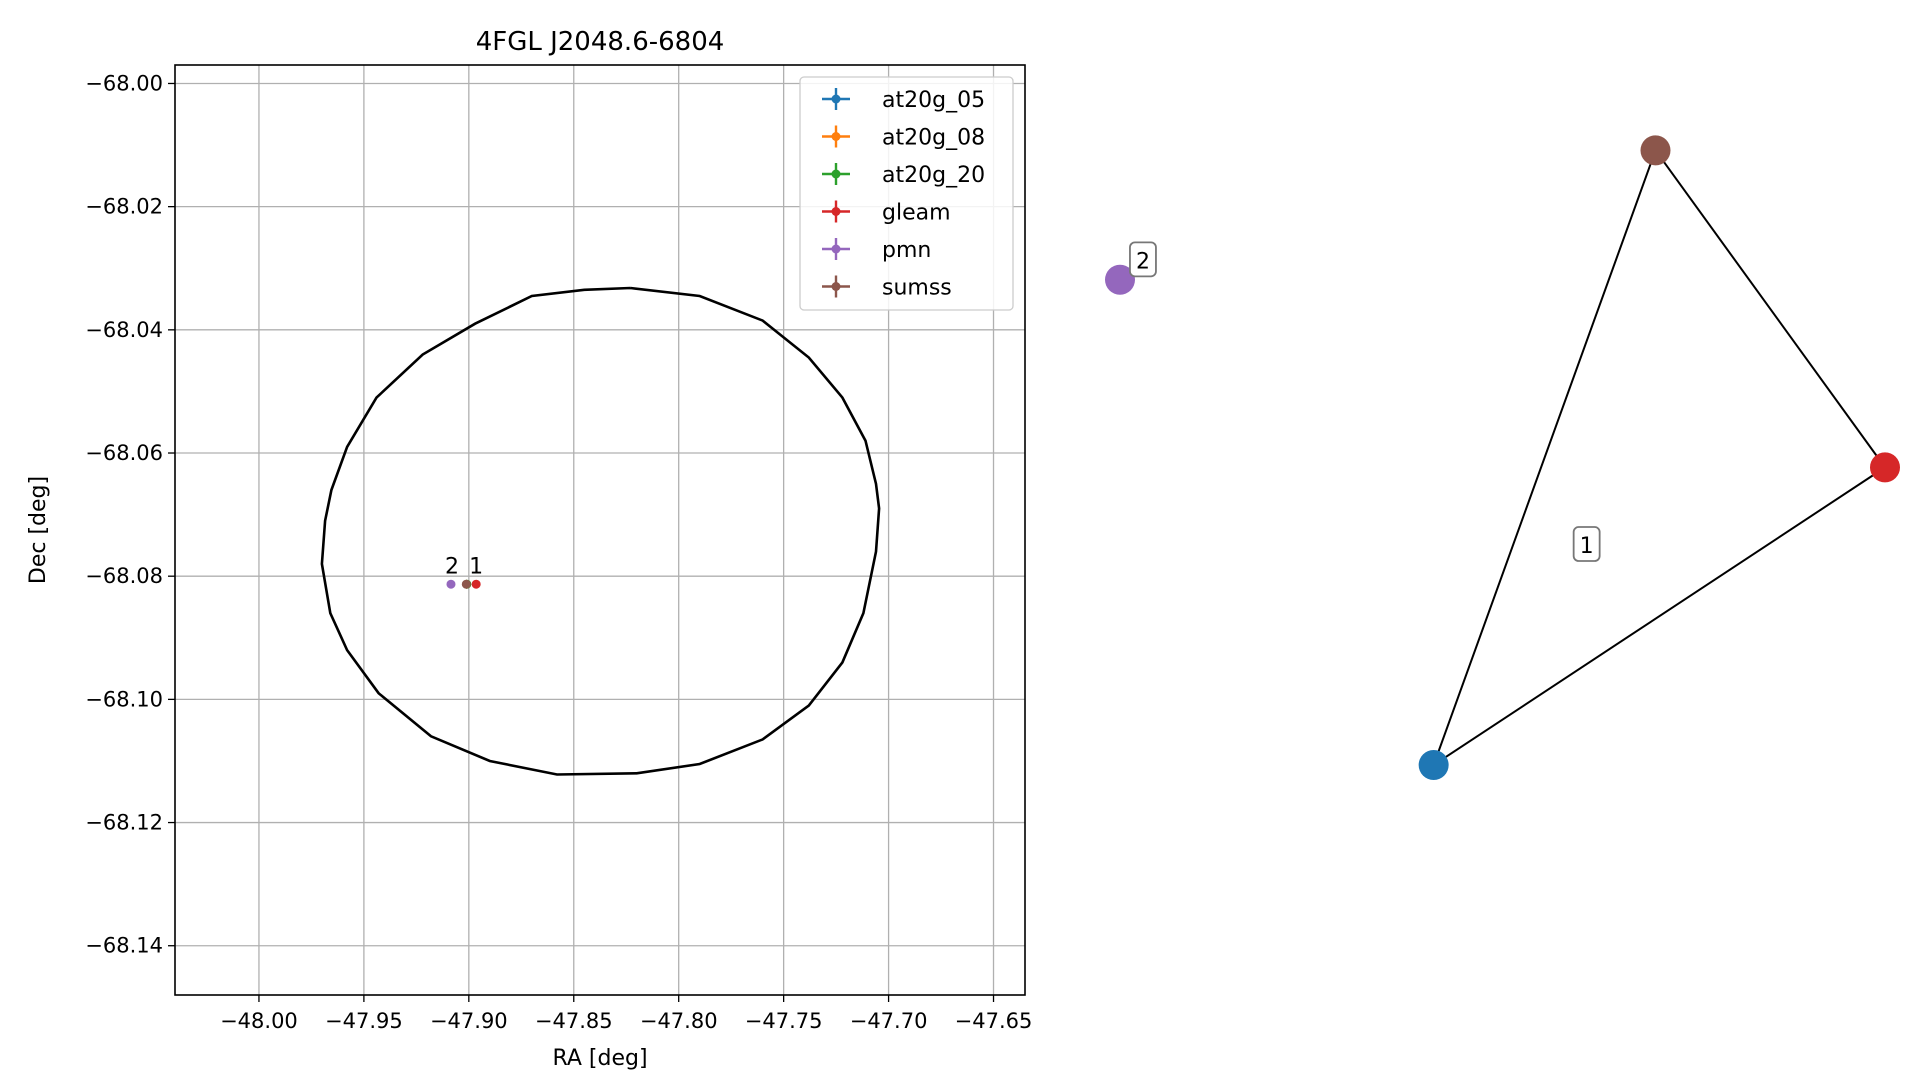 The image size is (1919, 1080). I want to click on x-axis-label: RA [deg], so click(599, 1058).